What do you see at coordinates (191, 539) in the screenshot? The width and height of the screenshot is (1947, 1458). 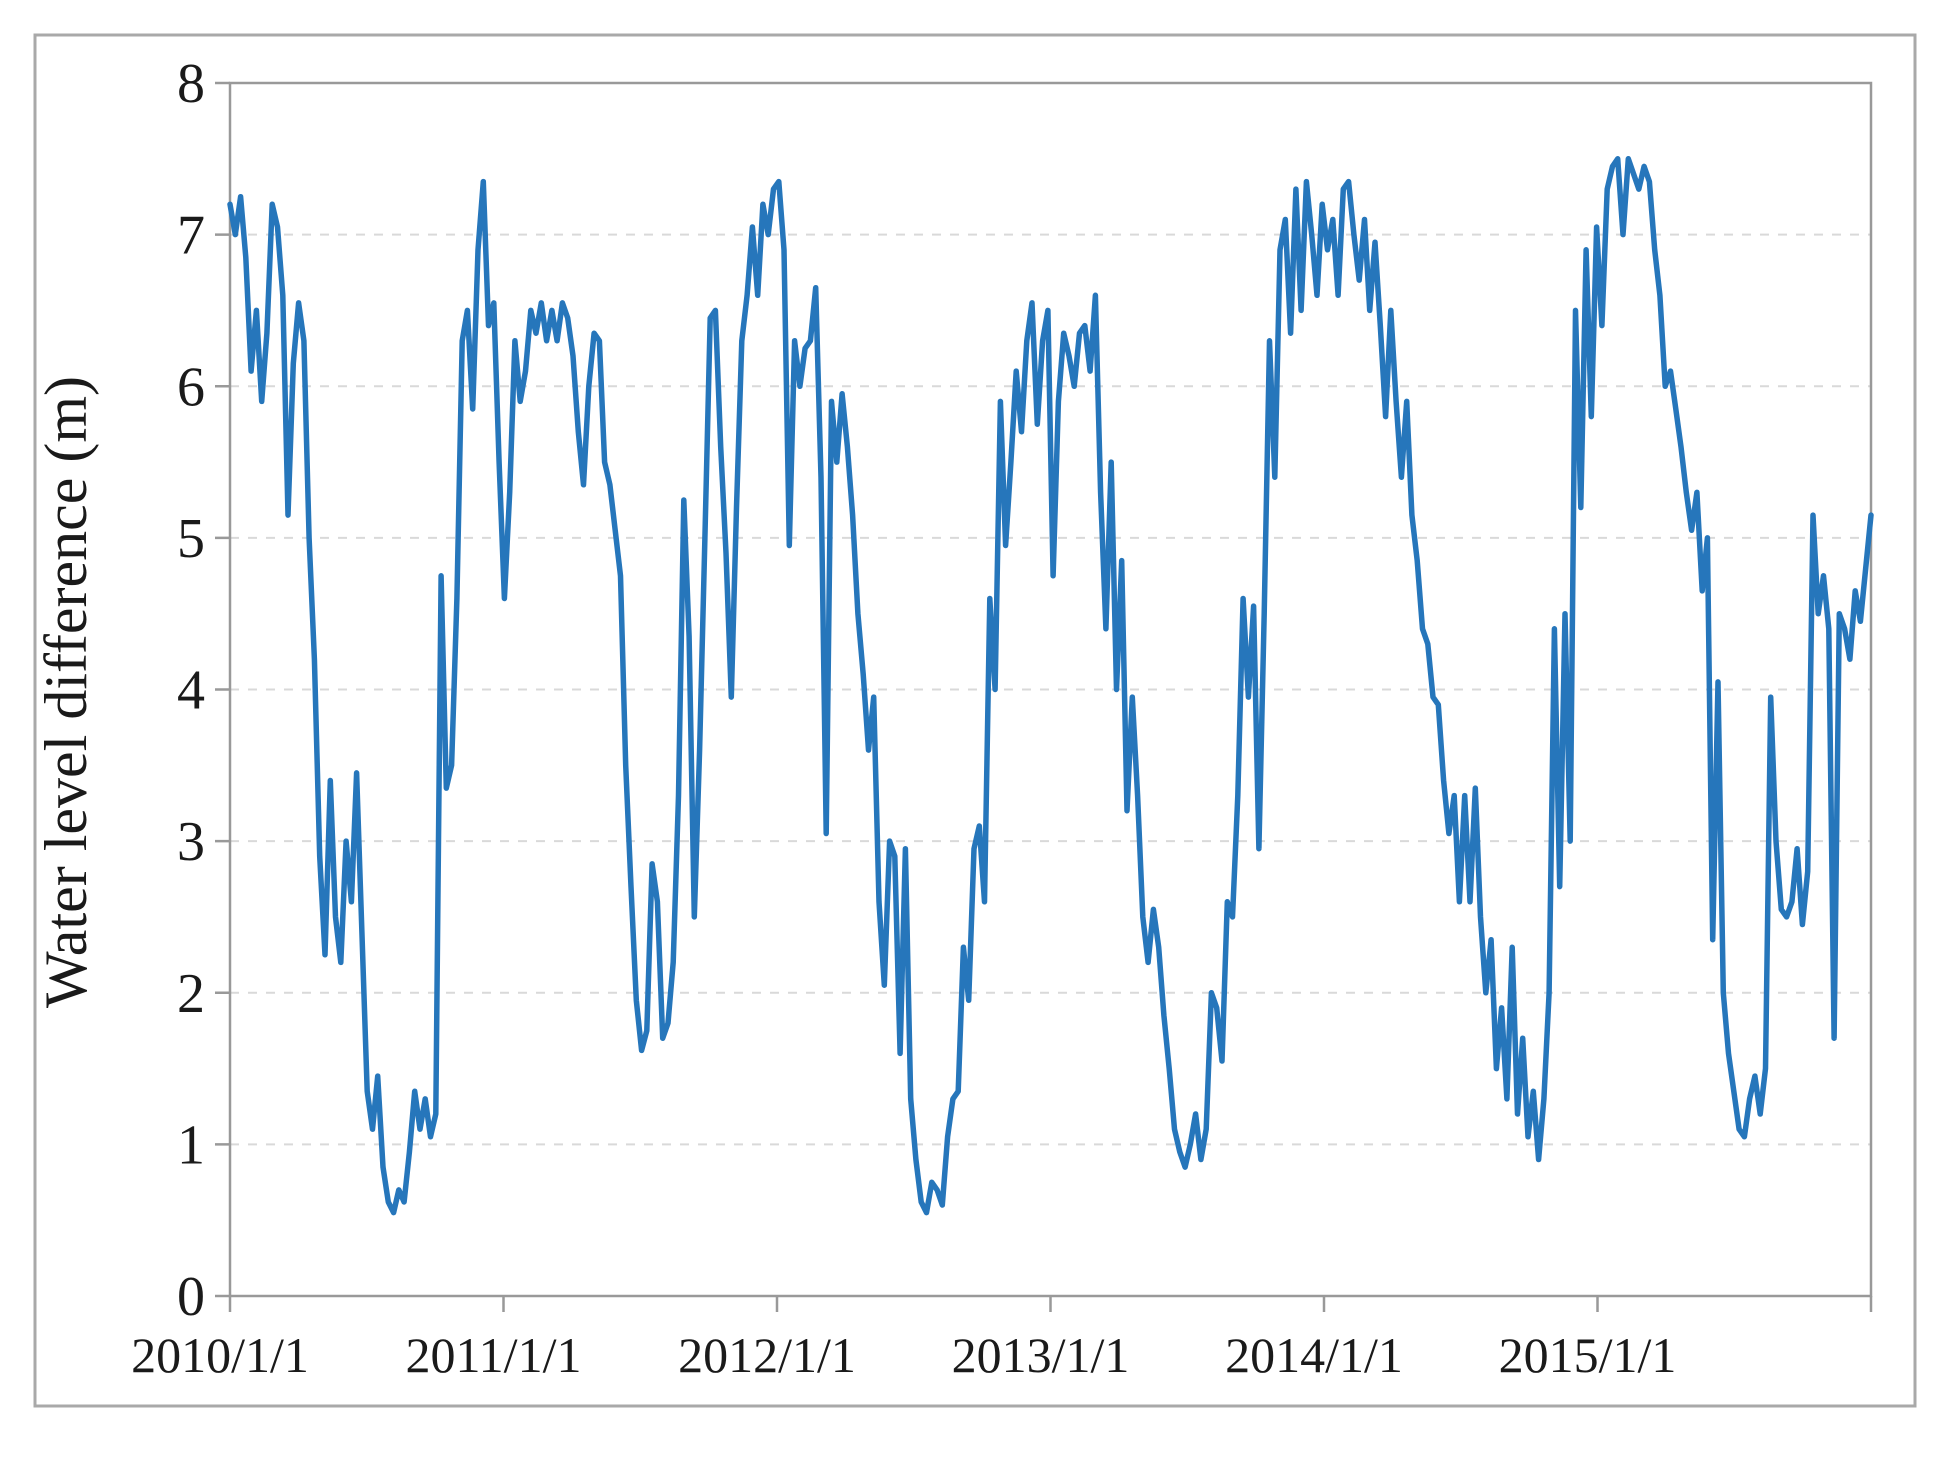 I see `y-axis-tick-label: 5` at bounding box center [191, 539].